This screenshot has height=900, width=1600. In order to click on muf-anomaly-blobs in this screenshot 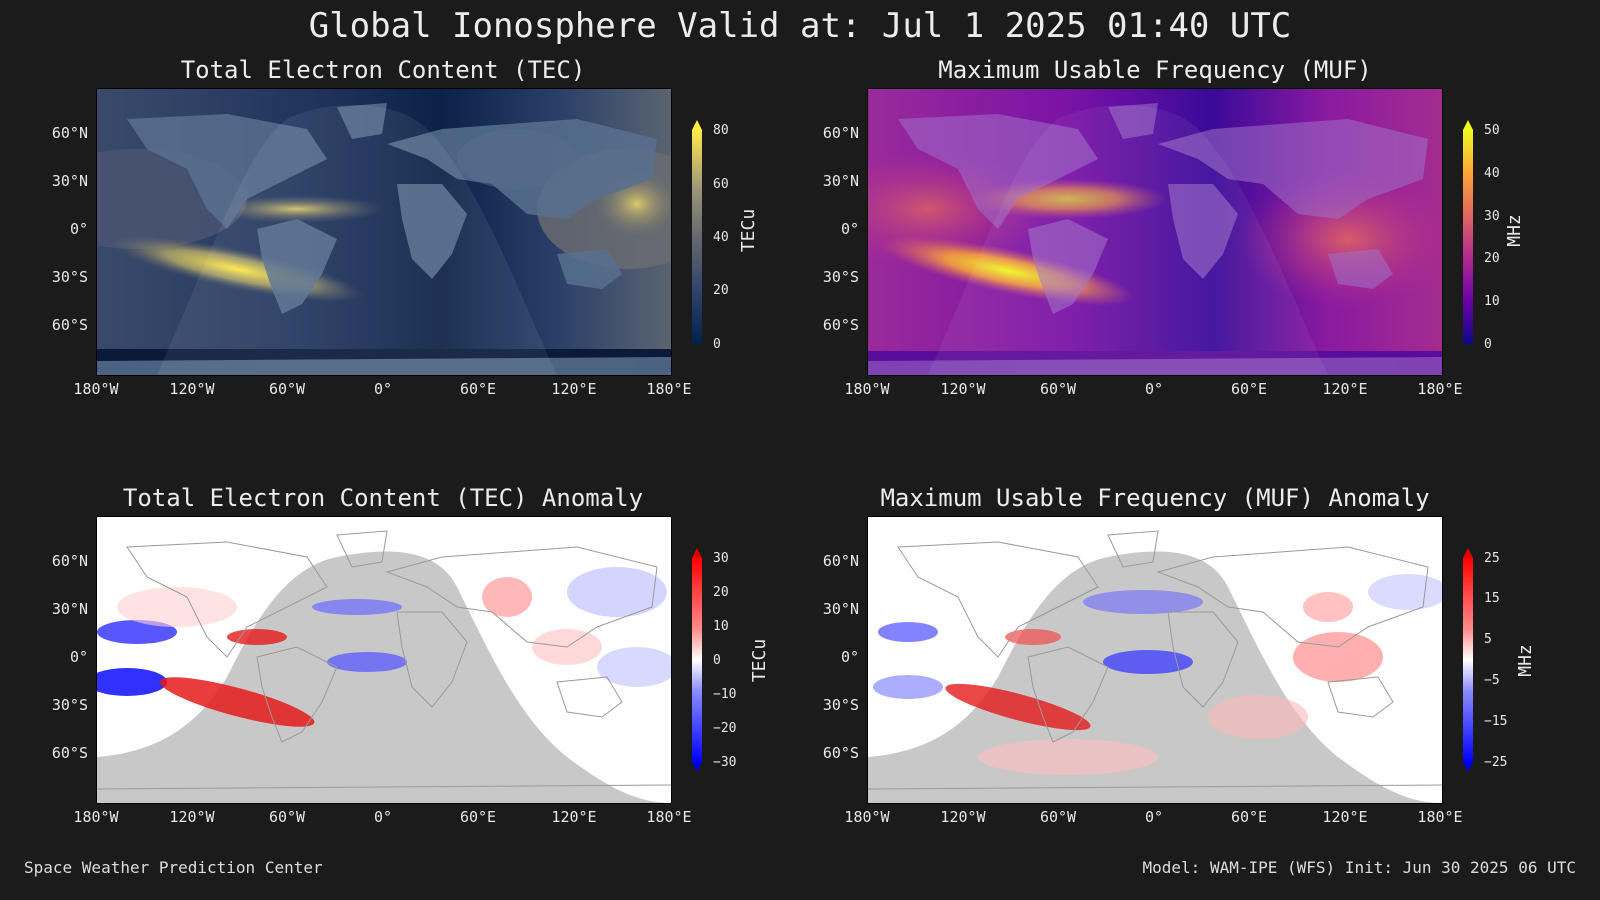, I will do `click(1157, 674)`.